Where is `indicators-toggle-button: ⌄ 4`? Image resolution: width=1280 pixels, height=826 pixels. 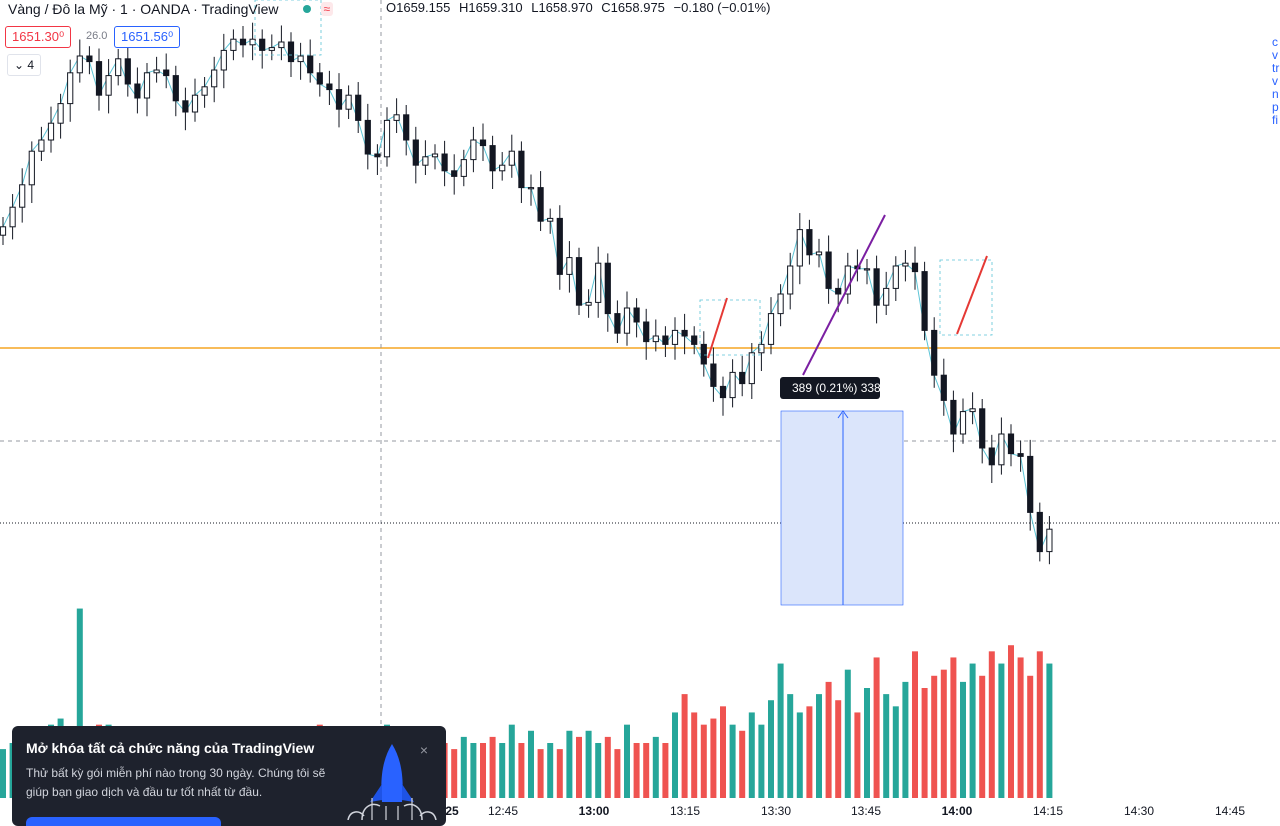
indicators-toggle-button: ⌄ 4 is located at coordinates (24, 65).